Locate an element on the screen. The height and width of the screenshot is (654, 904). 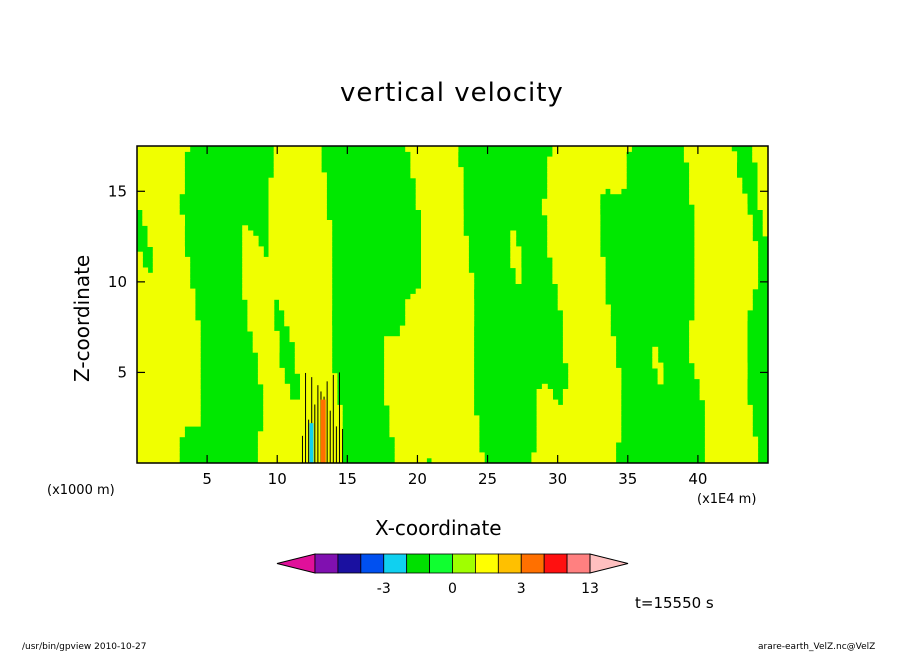
footer-right: arare-earth_VelZ.nc@VelZ is located at coordinates (817, 647).